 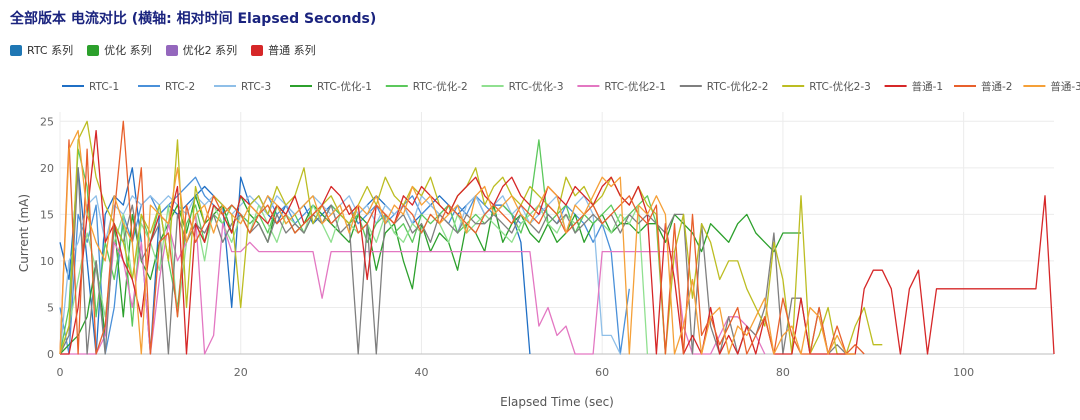 What do you see at coordinates (163, 50) in the screenshot?
I see `series-group-legend: RTC 系列 优化 系列 优化2 系列 普通 系列` at bounding box center [163, 50].